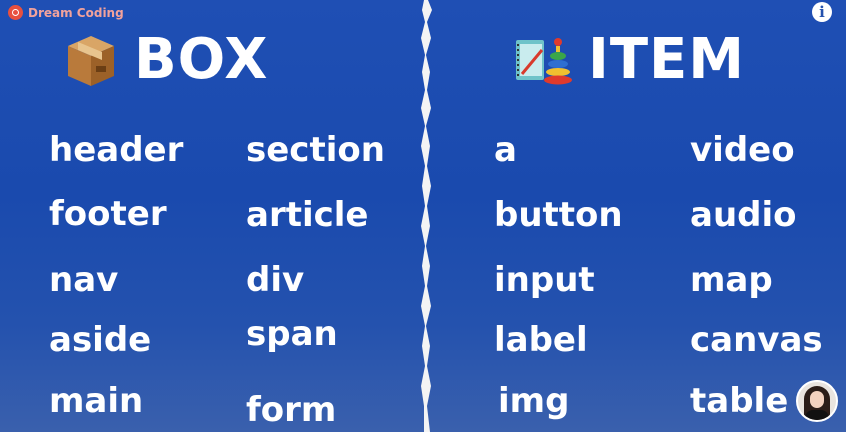 This screenshot has height=432, width=846. I want to click on item-heading: ITEM, so click(628, 60).